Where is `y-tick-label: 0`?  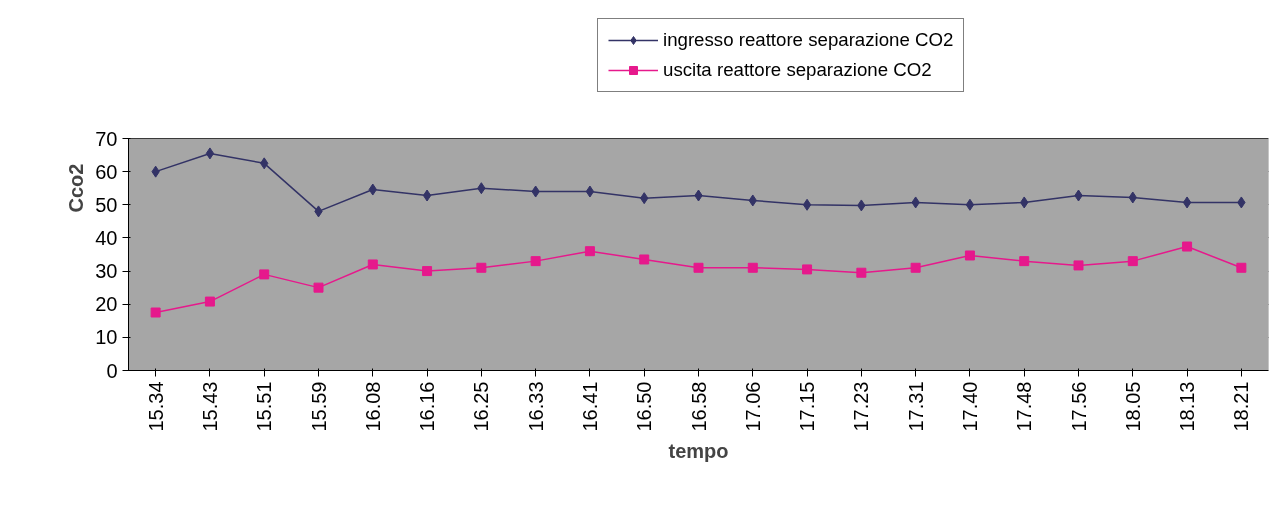 y-tick-label: 0 is located at coordinates (112, 370).